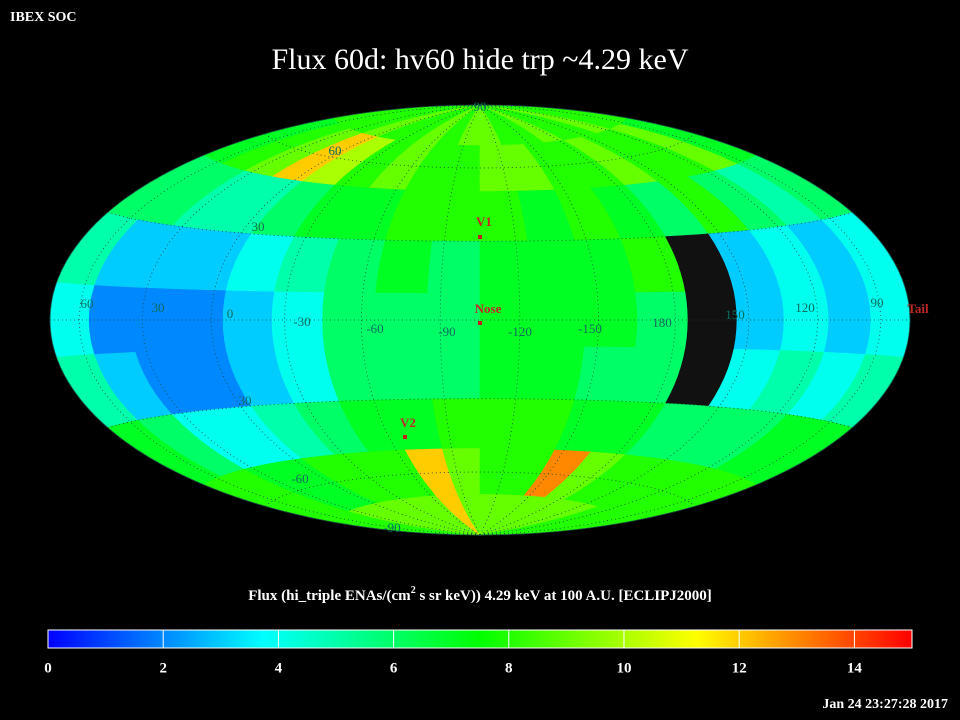  What do you see at coordinates (918, 308) in the screenshot?
I see `marker-label: Tail` at bounding box center [918, 308].